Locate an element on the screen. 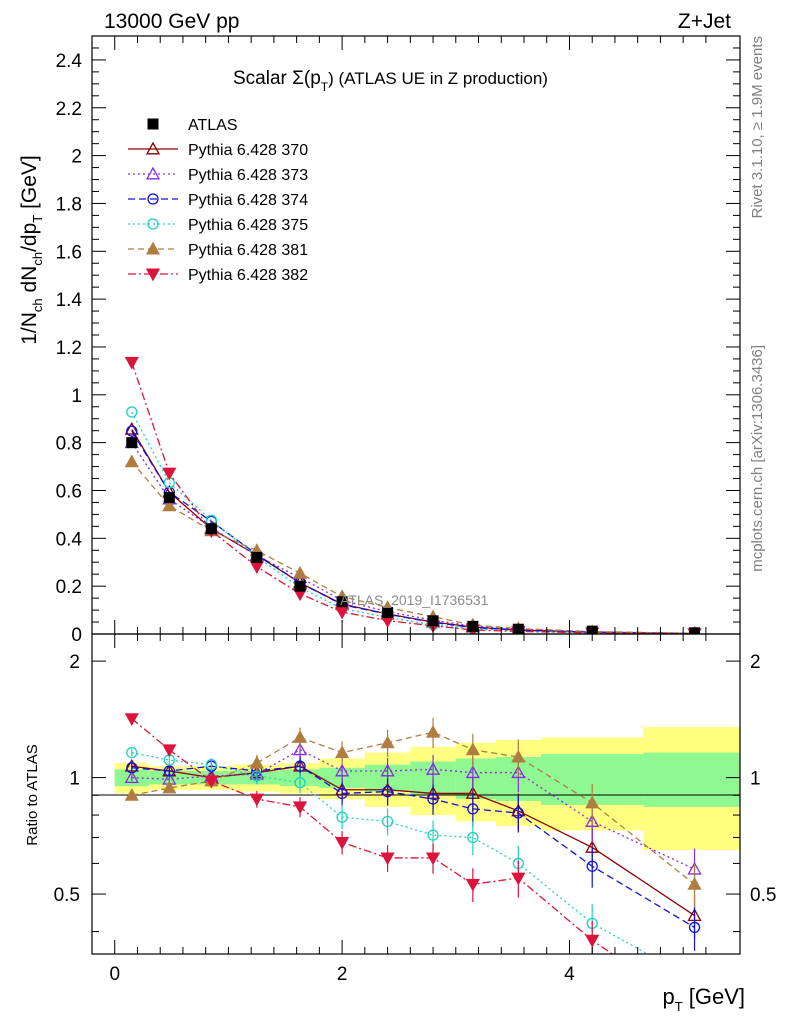  y-tick-label: 0.2 is located at coordinates (69, 587).